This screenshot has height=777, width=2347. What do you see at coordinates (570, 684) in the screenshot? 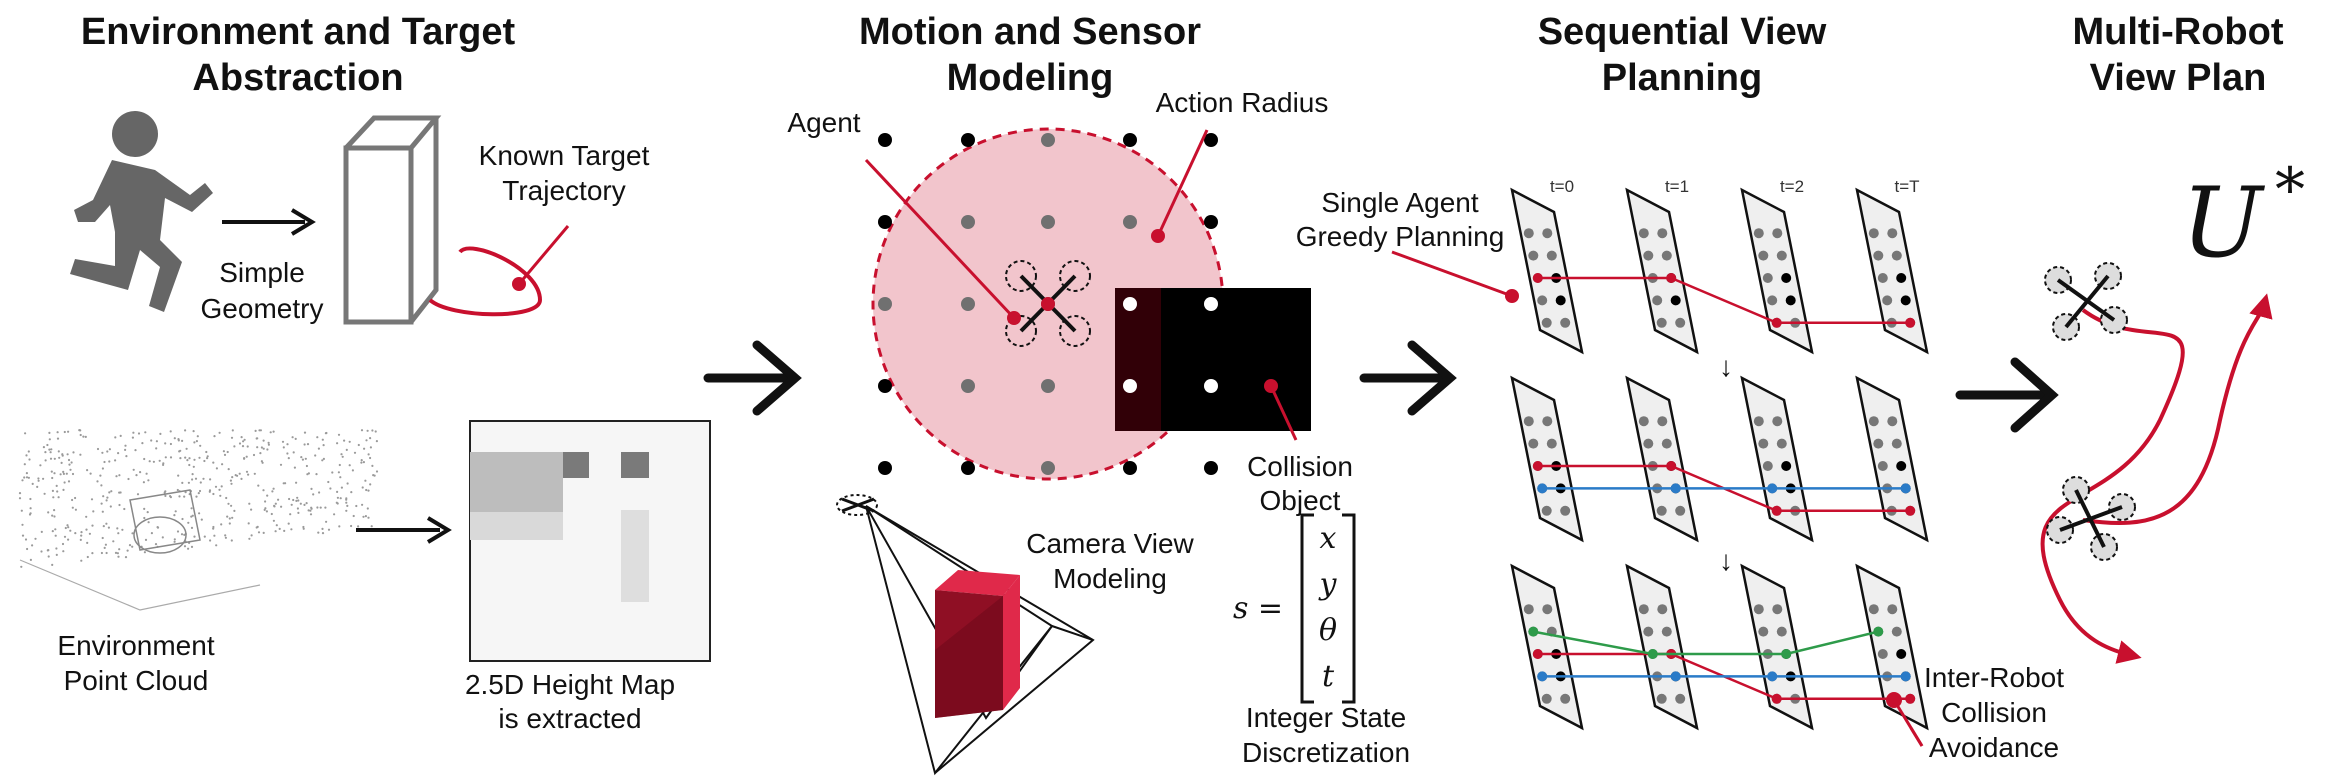
I see `height-map-label-1: 2.5D Height Map` at bounding box center [570, 684].